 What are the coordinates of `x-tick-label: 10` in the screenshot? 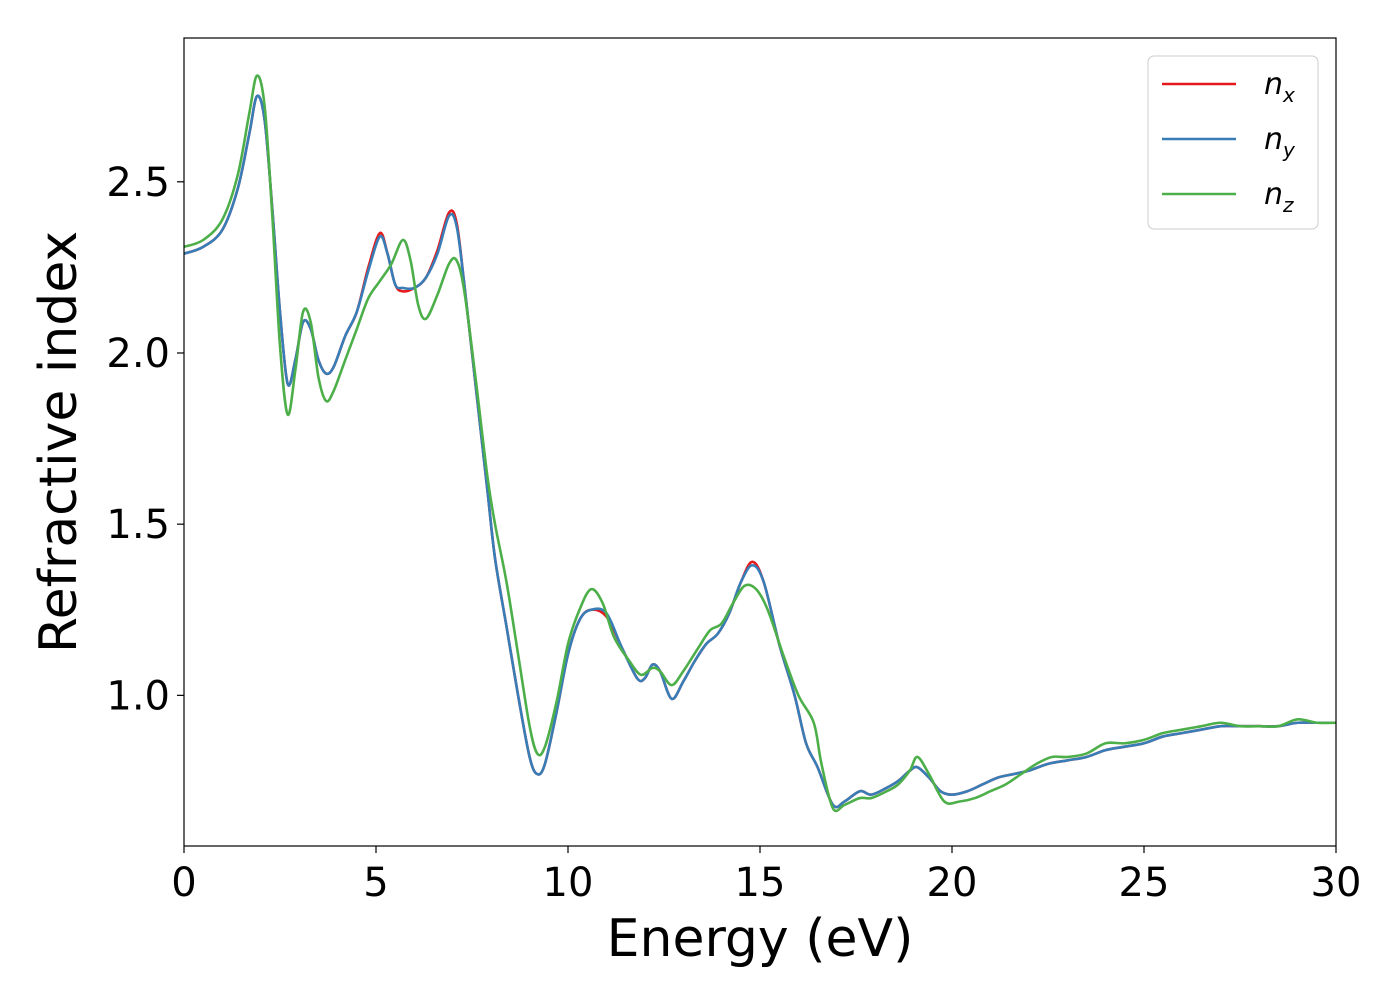 It's located at (568, 883).